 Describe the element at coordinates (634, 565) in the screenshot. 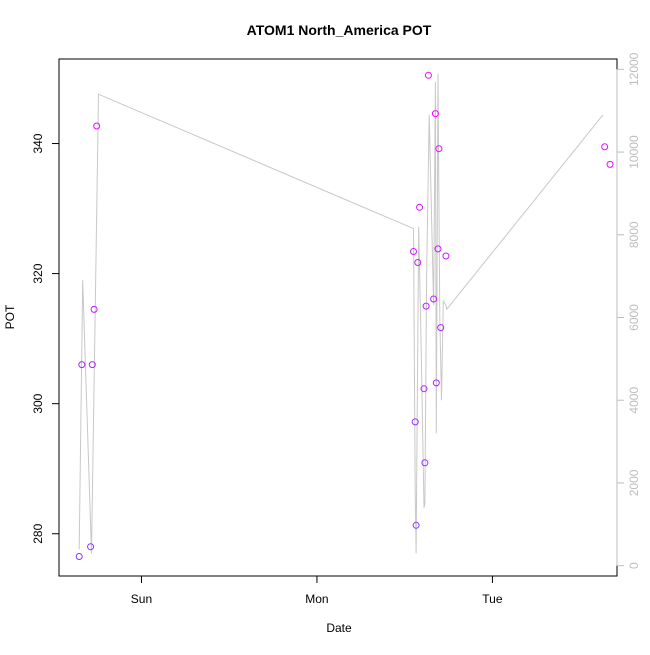

I see `y2-tick-label: 0` at that location.